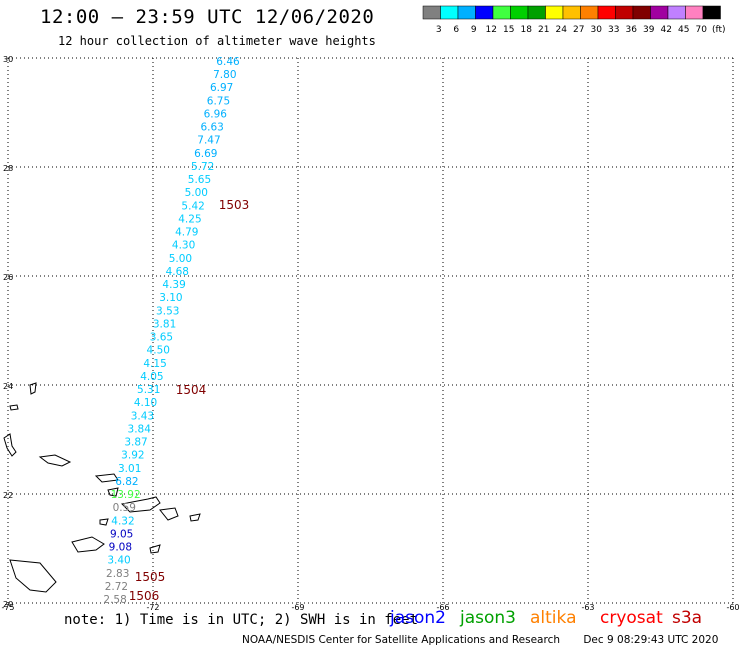 This screenshot has width=740, height=650. Describe the element at coordinates (126, 495) in the screenshot. I see `wave-height-label: 13.92` at that location.